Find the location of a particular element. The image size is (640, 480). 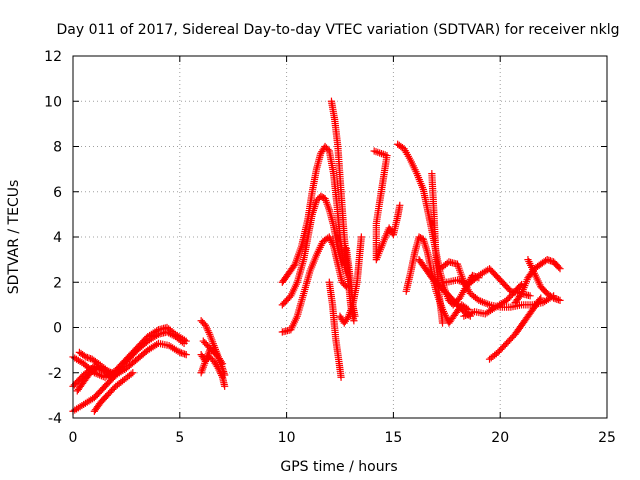

x-tick-label: 15 is located at coordinates (393, 438).